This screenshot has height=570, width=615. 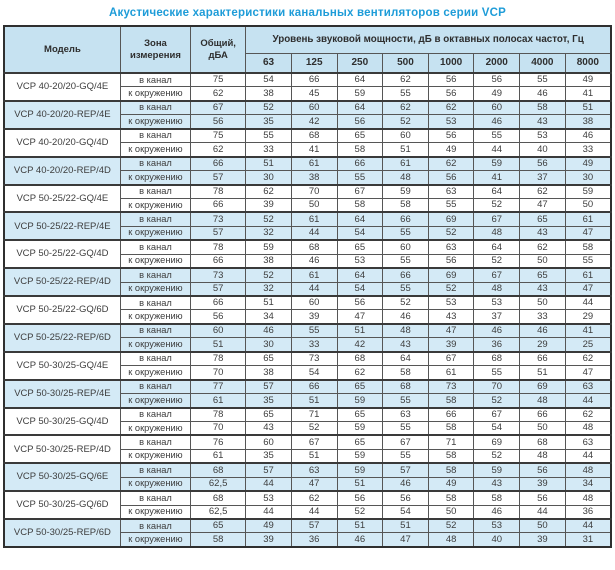 What do you see at coordinates (62, 114) in the screenshot?
I see `model-cell: VCP 40-20/20-REP/4E` at bounding box center [62, 114].